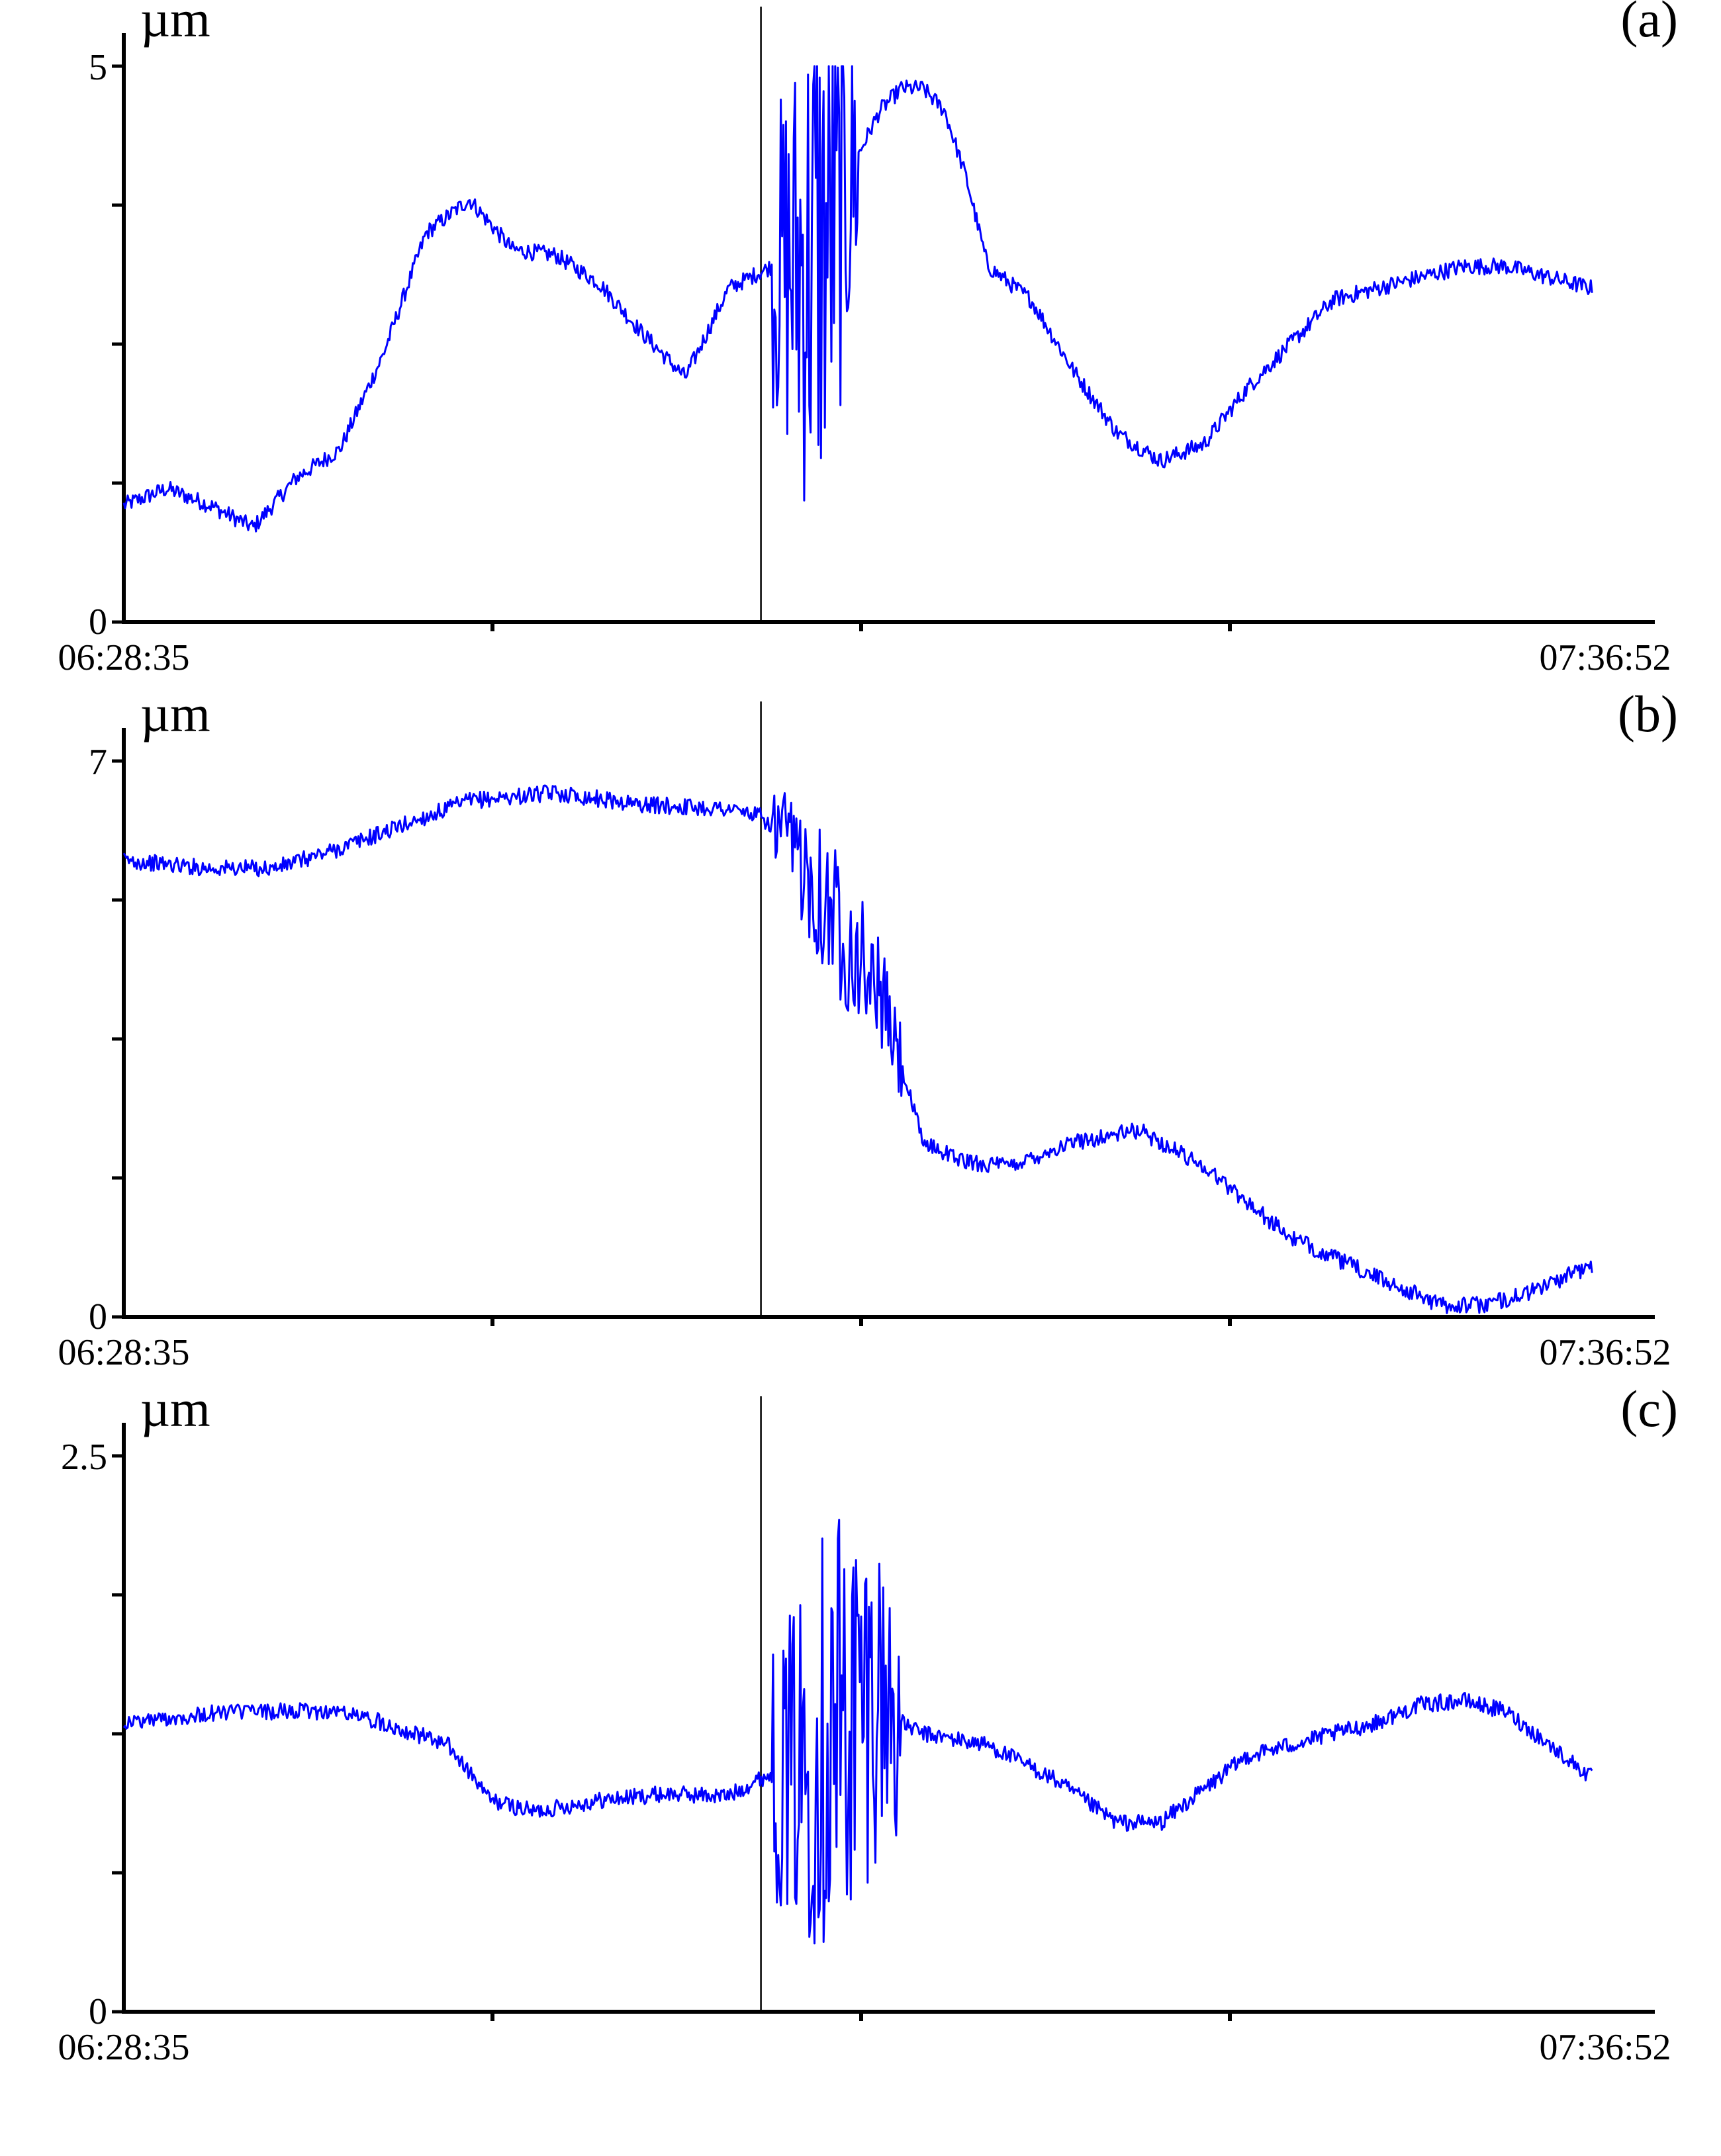 The image size is (1721, 2156). I want to click on panel-label: (c), so click(1649, 1408).